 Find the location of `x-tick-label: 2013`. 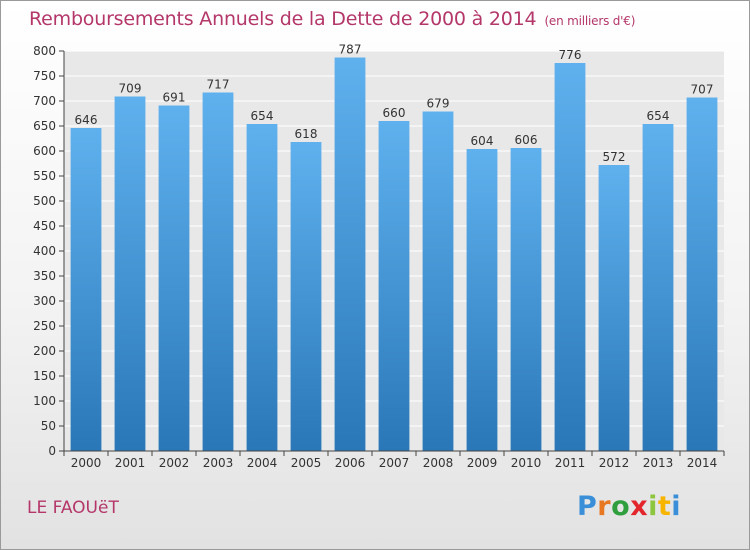

x-tick-label: 2013 is located at coordinates (658, 463).